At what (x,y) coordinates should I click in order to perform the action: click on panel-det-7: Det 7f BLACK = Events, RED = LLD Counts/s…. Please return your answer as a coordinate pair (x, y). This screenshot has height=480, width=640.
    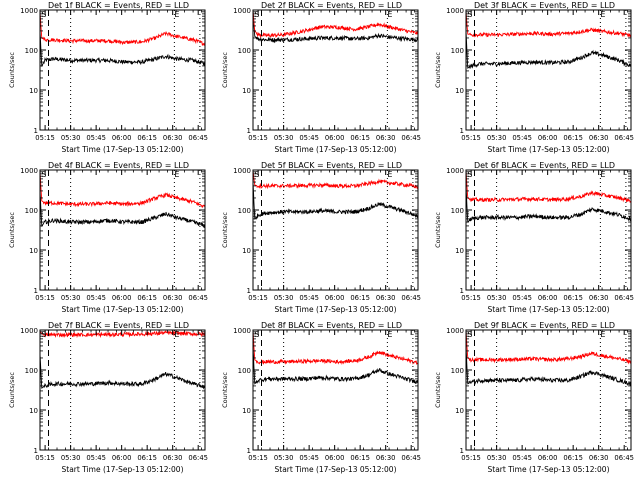
    Looking at the image, I should click on (108, 397).